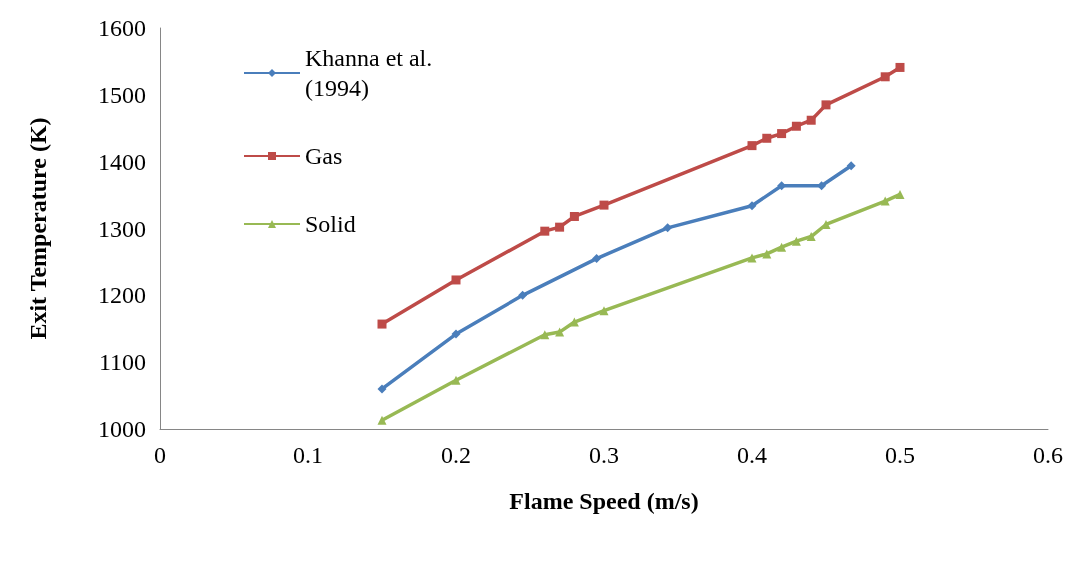 This screenshot has height=561, width=1081. I want to click on x-tick-label: 0.3, so click(604, 455).